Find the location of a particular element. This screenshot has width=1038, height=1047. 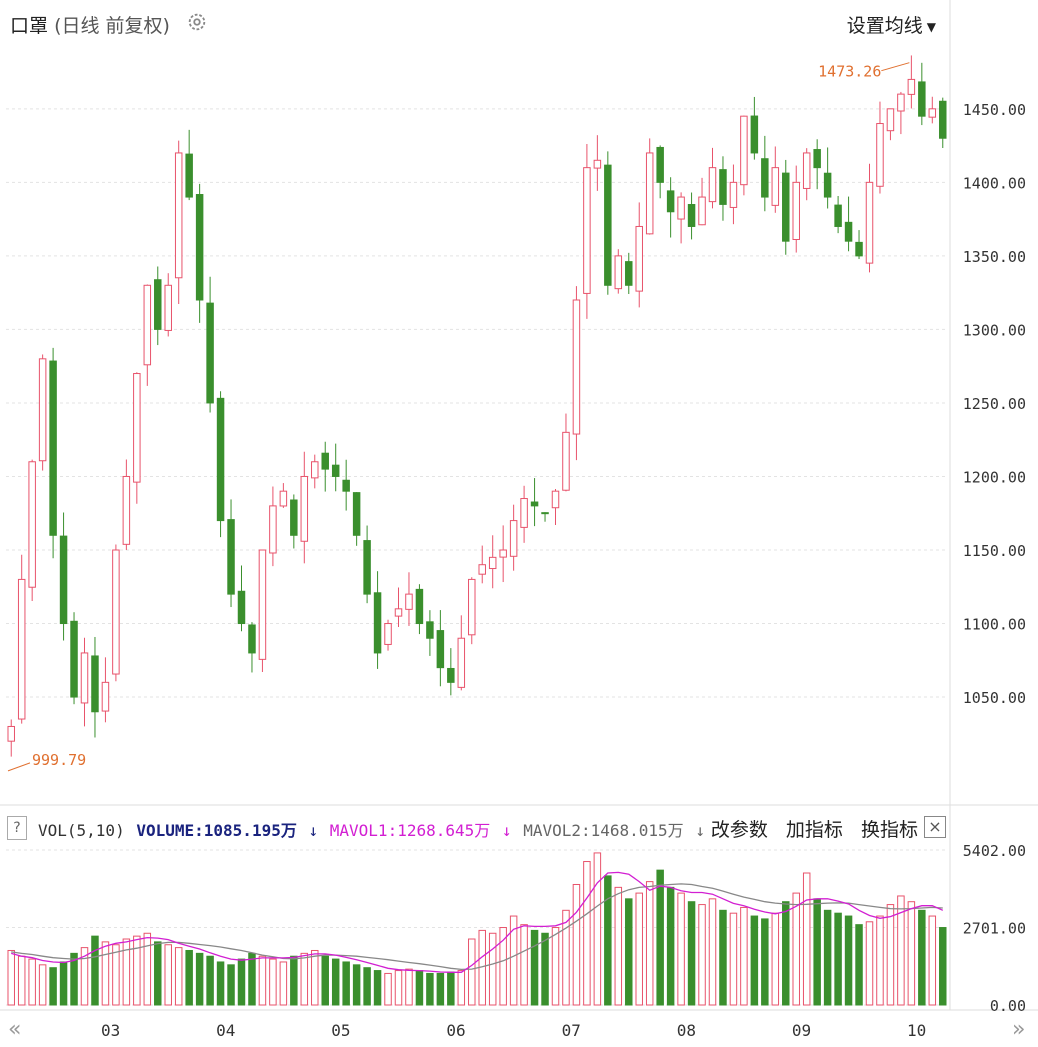

mavol2-line is located at coordinates (477, 927).